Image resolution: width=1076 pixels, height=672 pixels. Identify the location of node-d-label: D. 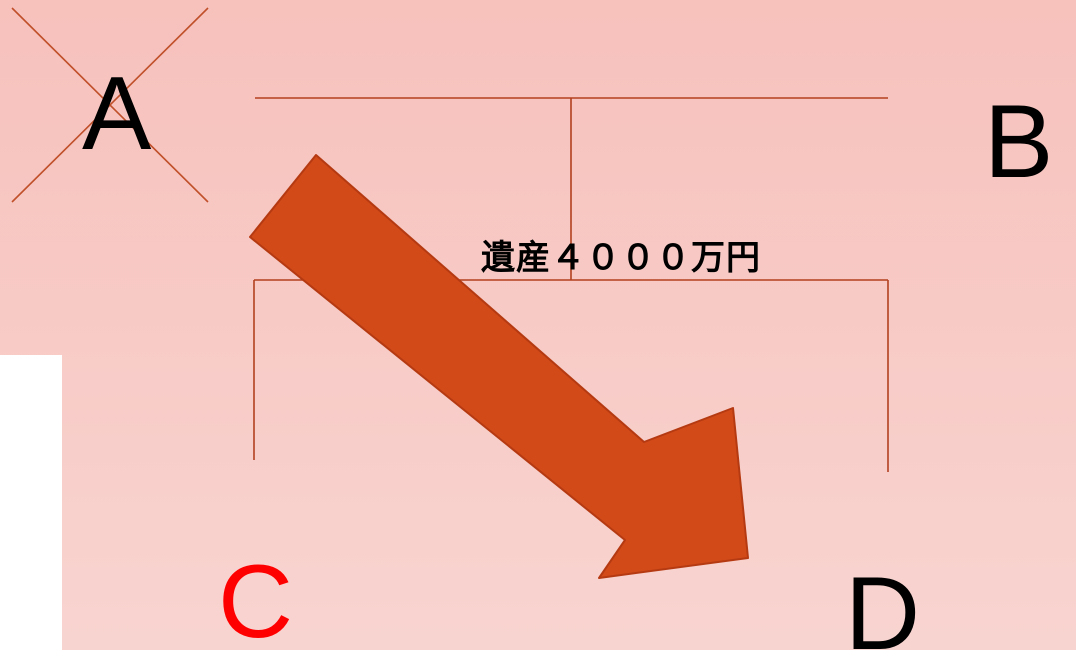
(883, 614).